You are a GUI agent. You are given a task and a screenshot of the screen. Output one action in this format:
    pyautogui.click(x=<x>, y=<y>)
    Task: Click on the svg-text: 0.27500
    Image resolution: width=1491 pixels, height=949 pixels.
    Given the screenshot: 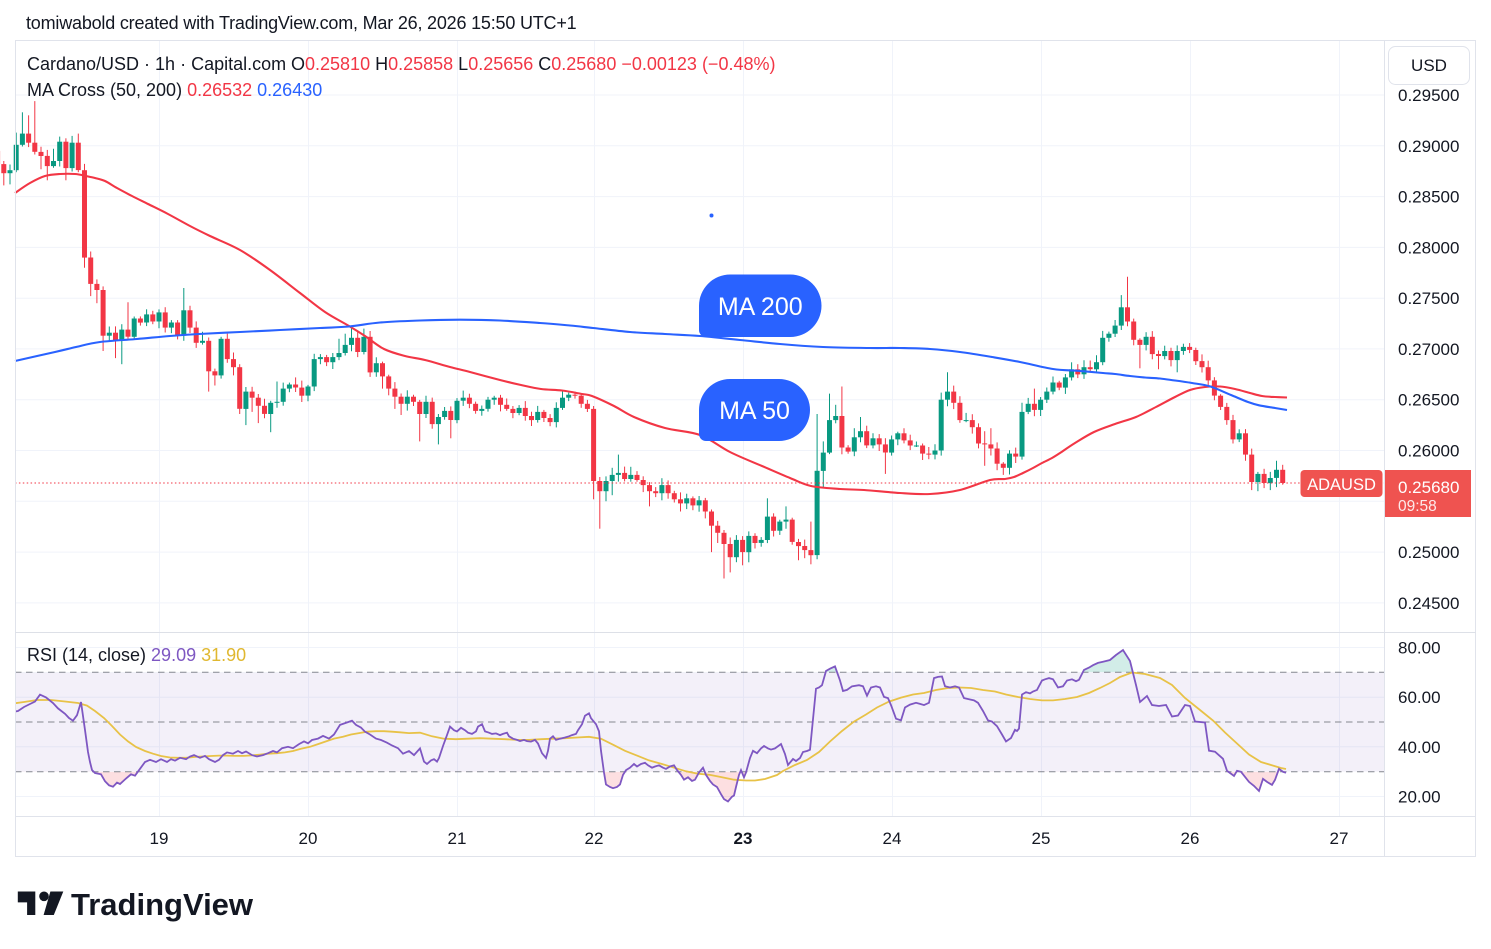 What is the action you would take?
    pyautogui.click(x=1428, y=298)
    